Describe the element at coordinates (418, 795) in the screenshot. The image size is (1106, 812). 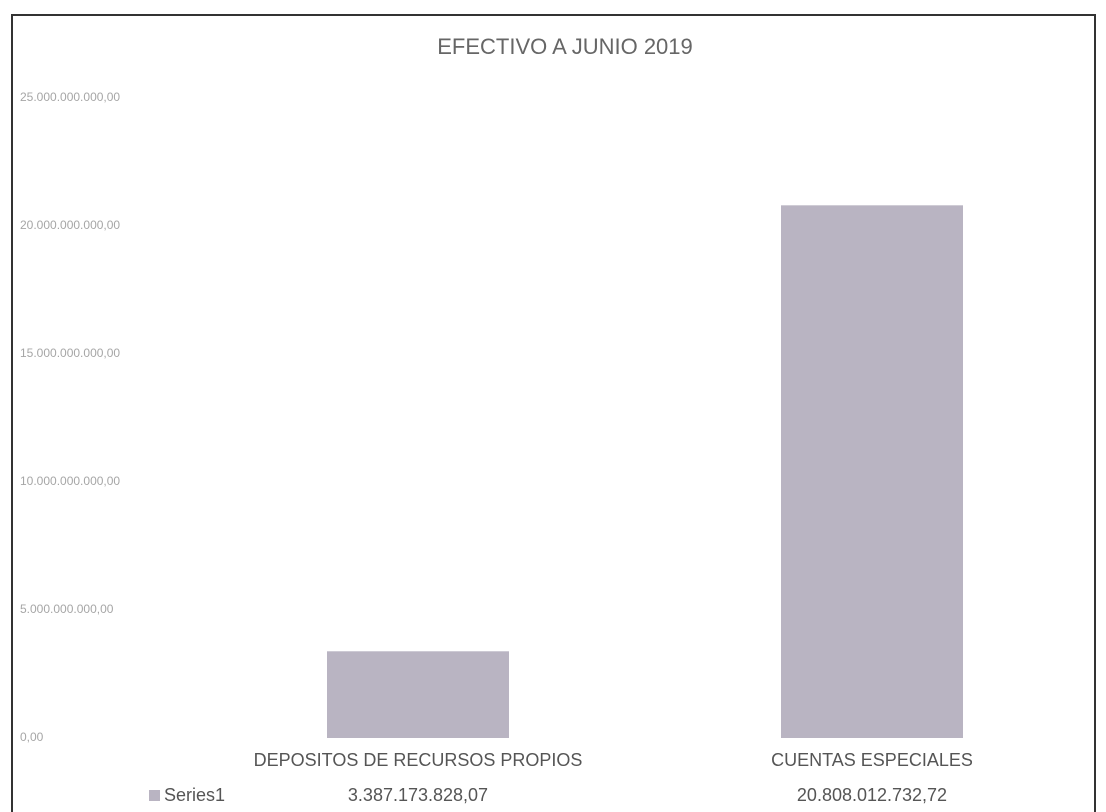
I see `value-label: 3.387.173.828,07` at that location.